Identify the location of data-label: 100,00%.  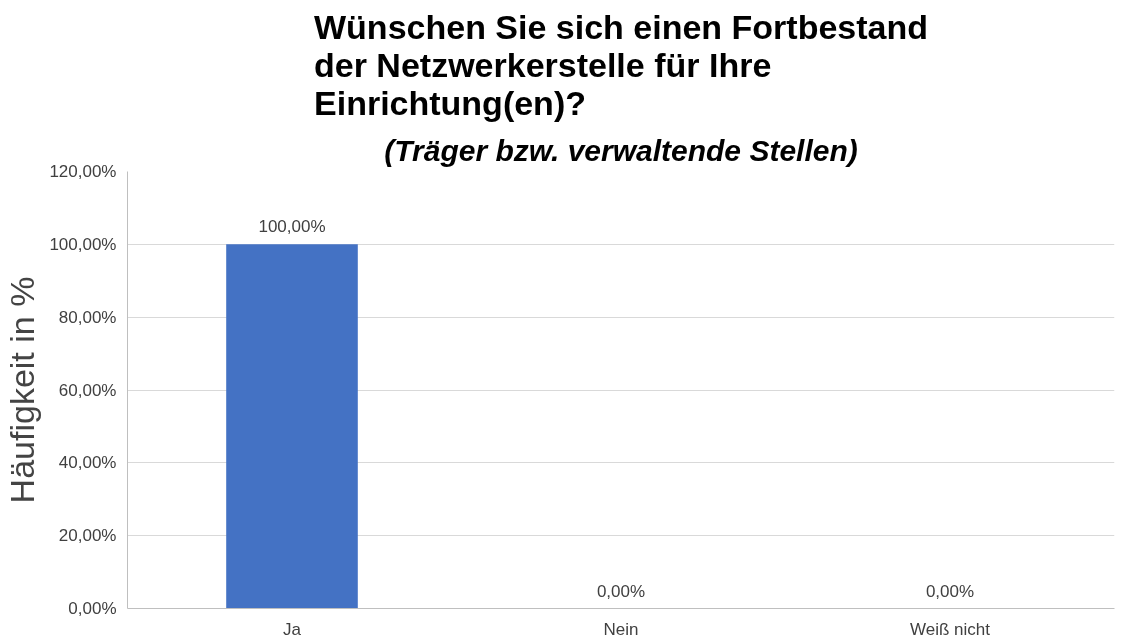
(292, 227).